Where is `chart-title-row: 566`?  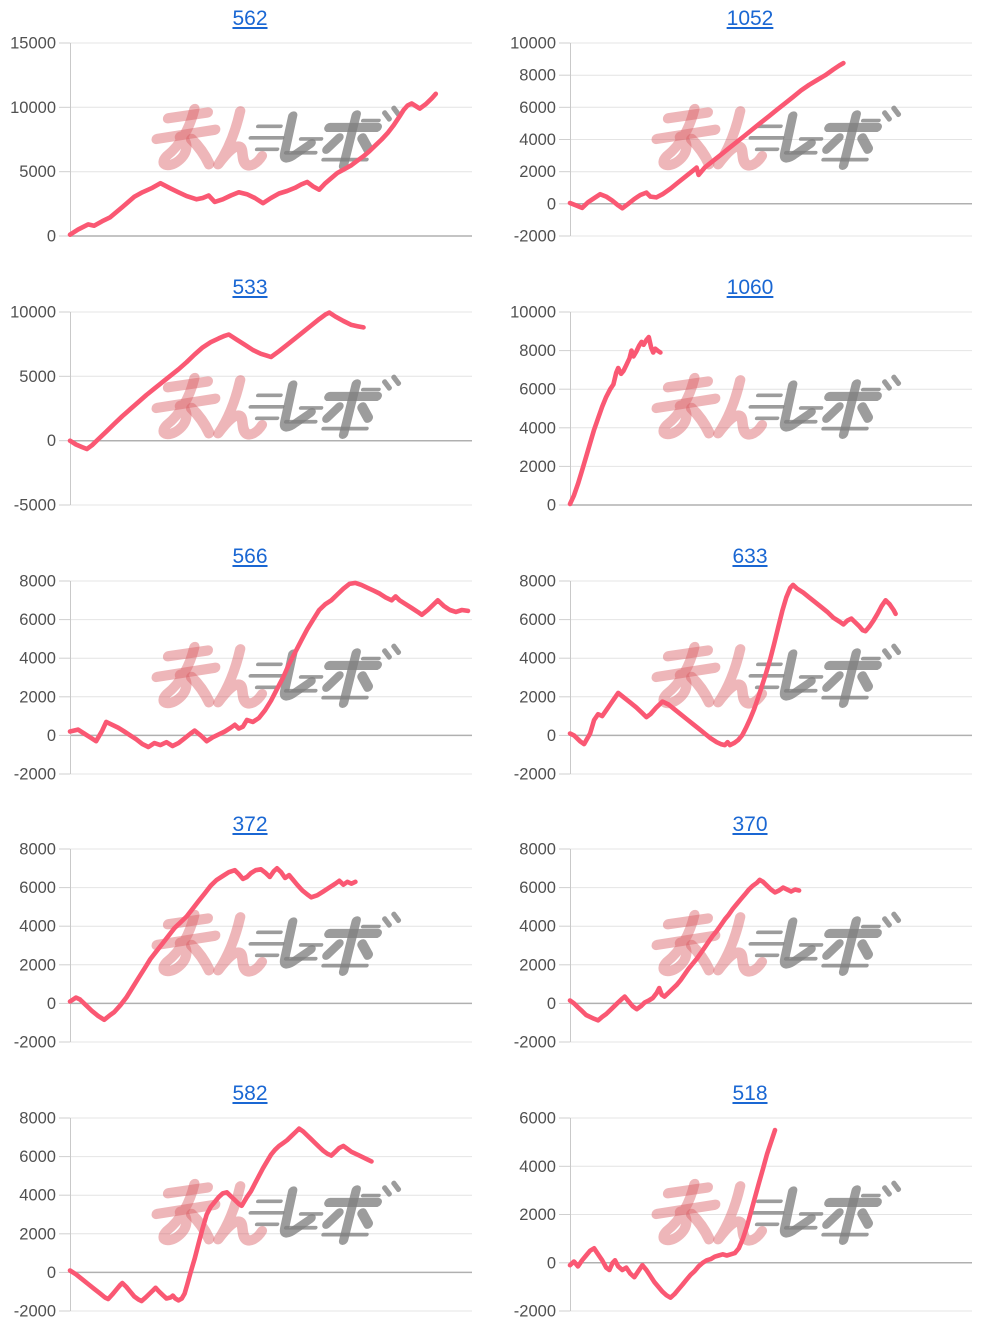 chart-title-row: 566 is located at coordinates (250, 555).